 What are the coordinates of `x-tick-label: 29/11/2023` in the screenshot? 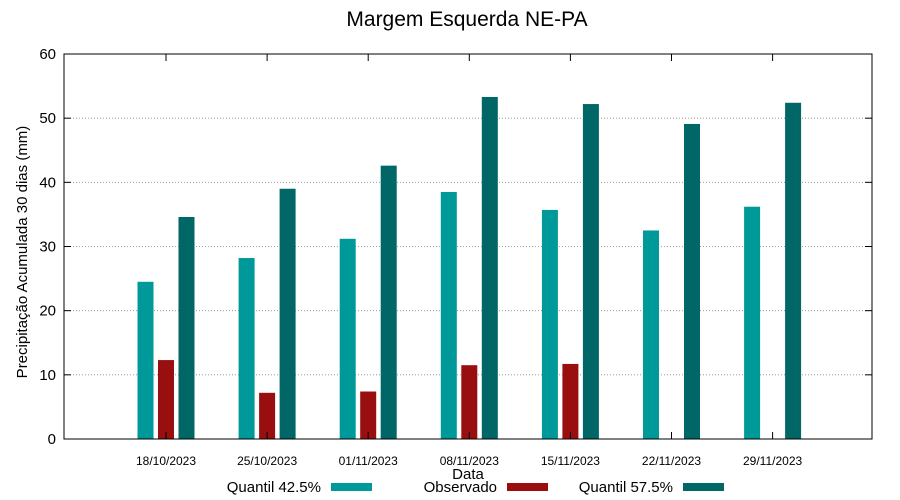 It's located at (772, 461).